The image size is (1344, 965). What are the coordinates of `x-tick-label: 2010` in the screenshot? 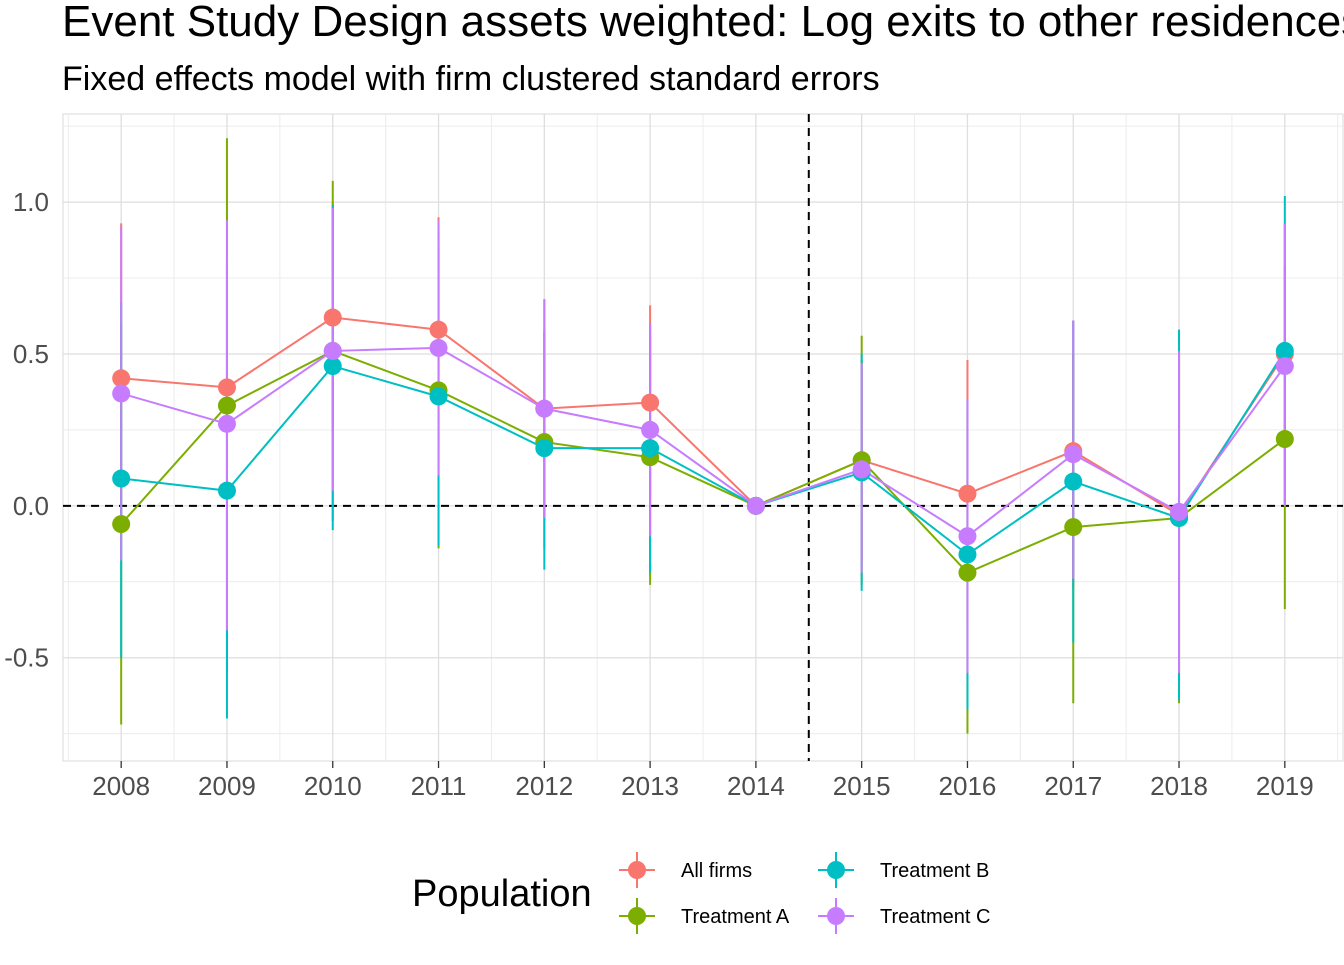 It's located at (333, 786).